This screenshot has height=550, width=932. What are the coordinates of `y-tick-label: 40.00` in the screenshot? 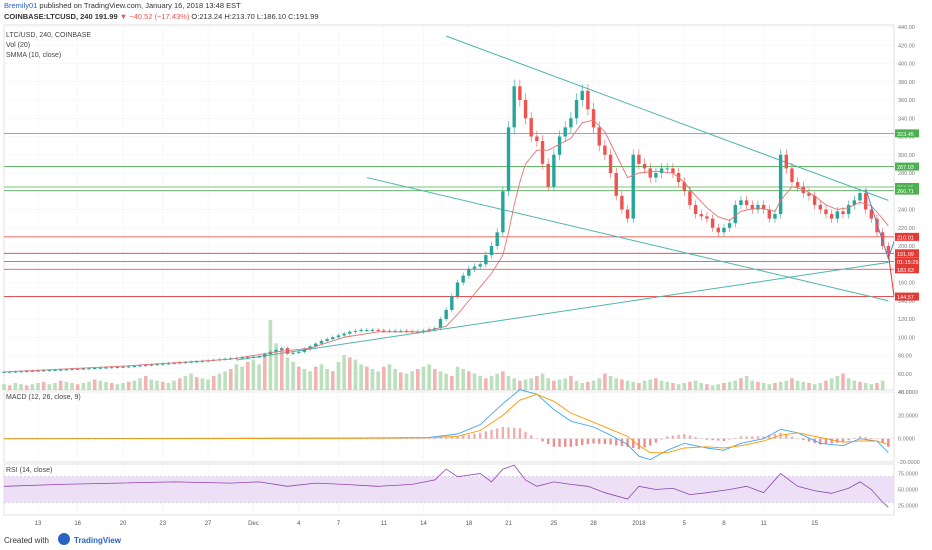 It's located at (905, 393).